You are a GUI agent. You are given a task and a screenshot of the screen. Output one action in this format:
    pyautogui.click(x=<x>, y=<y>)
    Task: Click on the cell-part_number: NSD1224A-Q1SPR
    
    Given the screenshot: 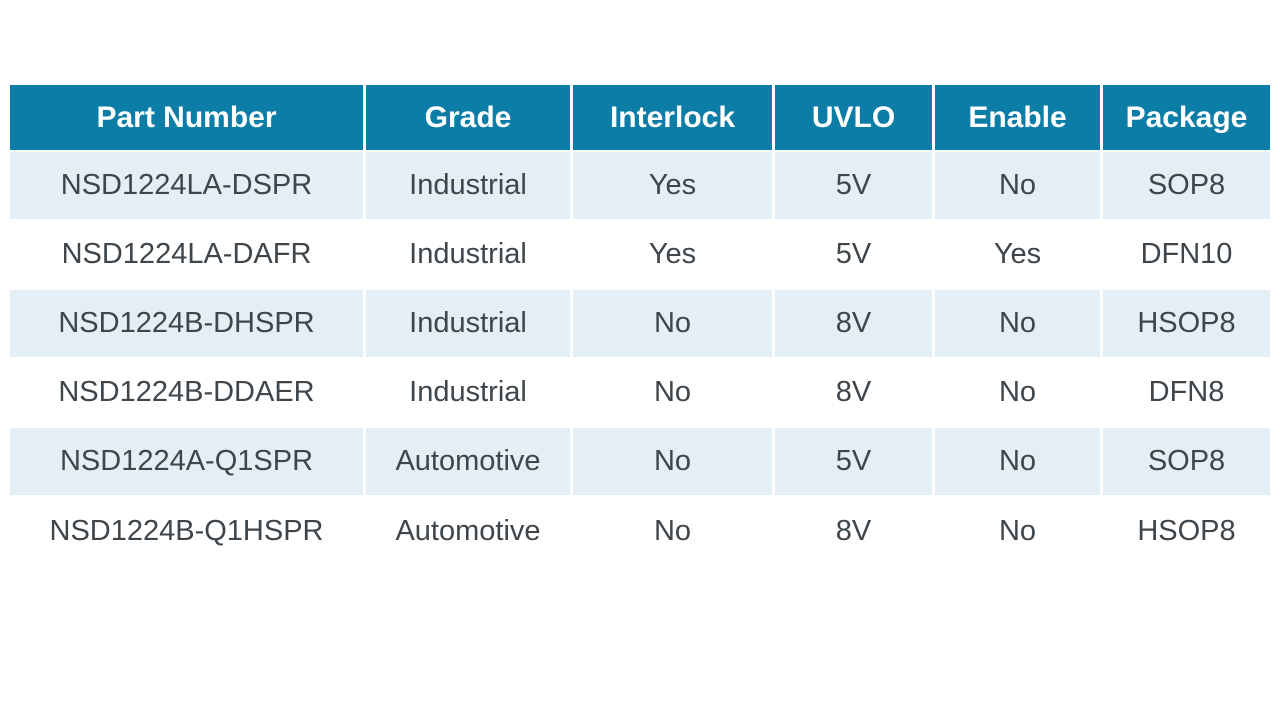 What is the action you would take?
    pyautogui.click(x=188, y=462)
    